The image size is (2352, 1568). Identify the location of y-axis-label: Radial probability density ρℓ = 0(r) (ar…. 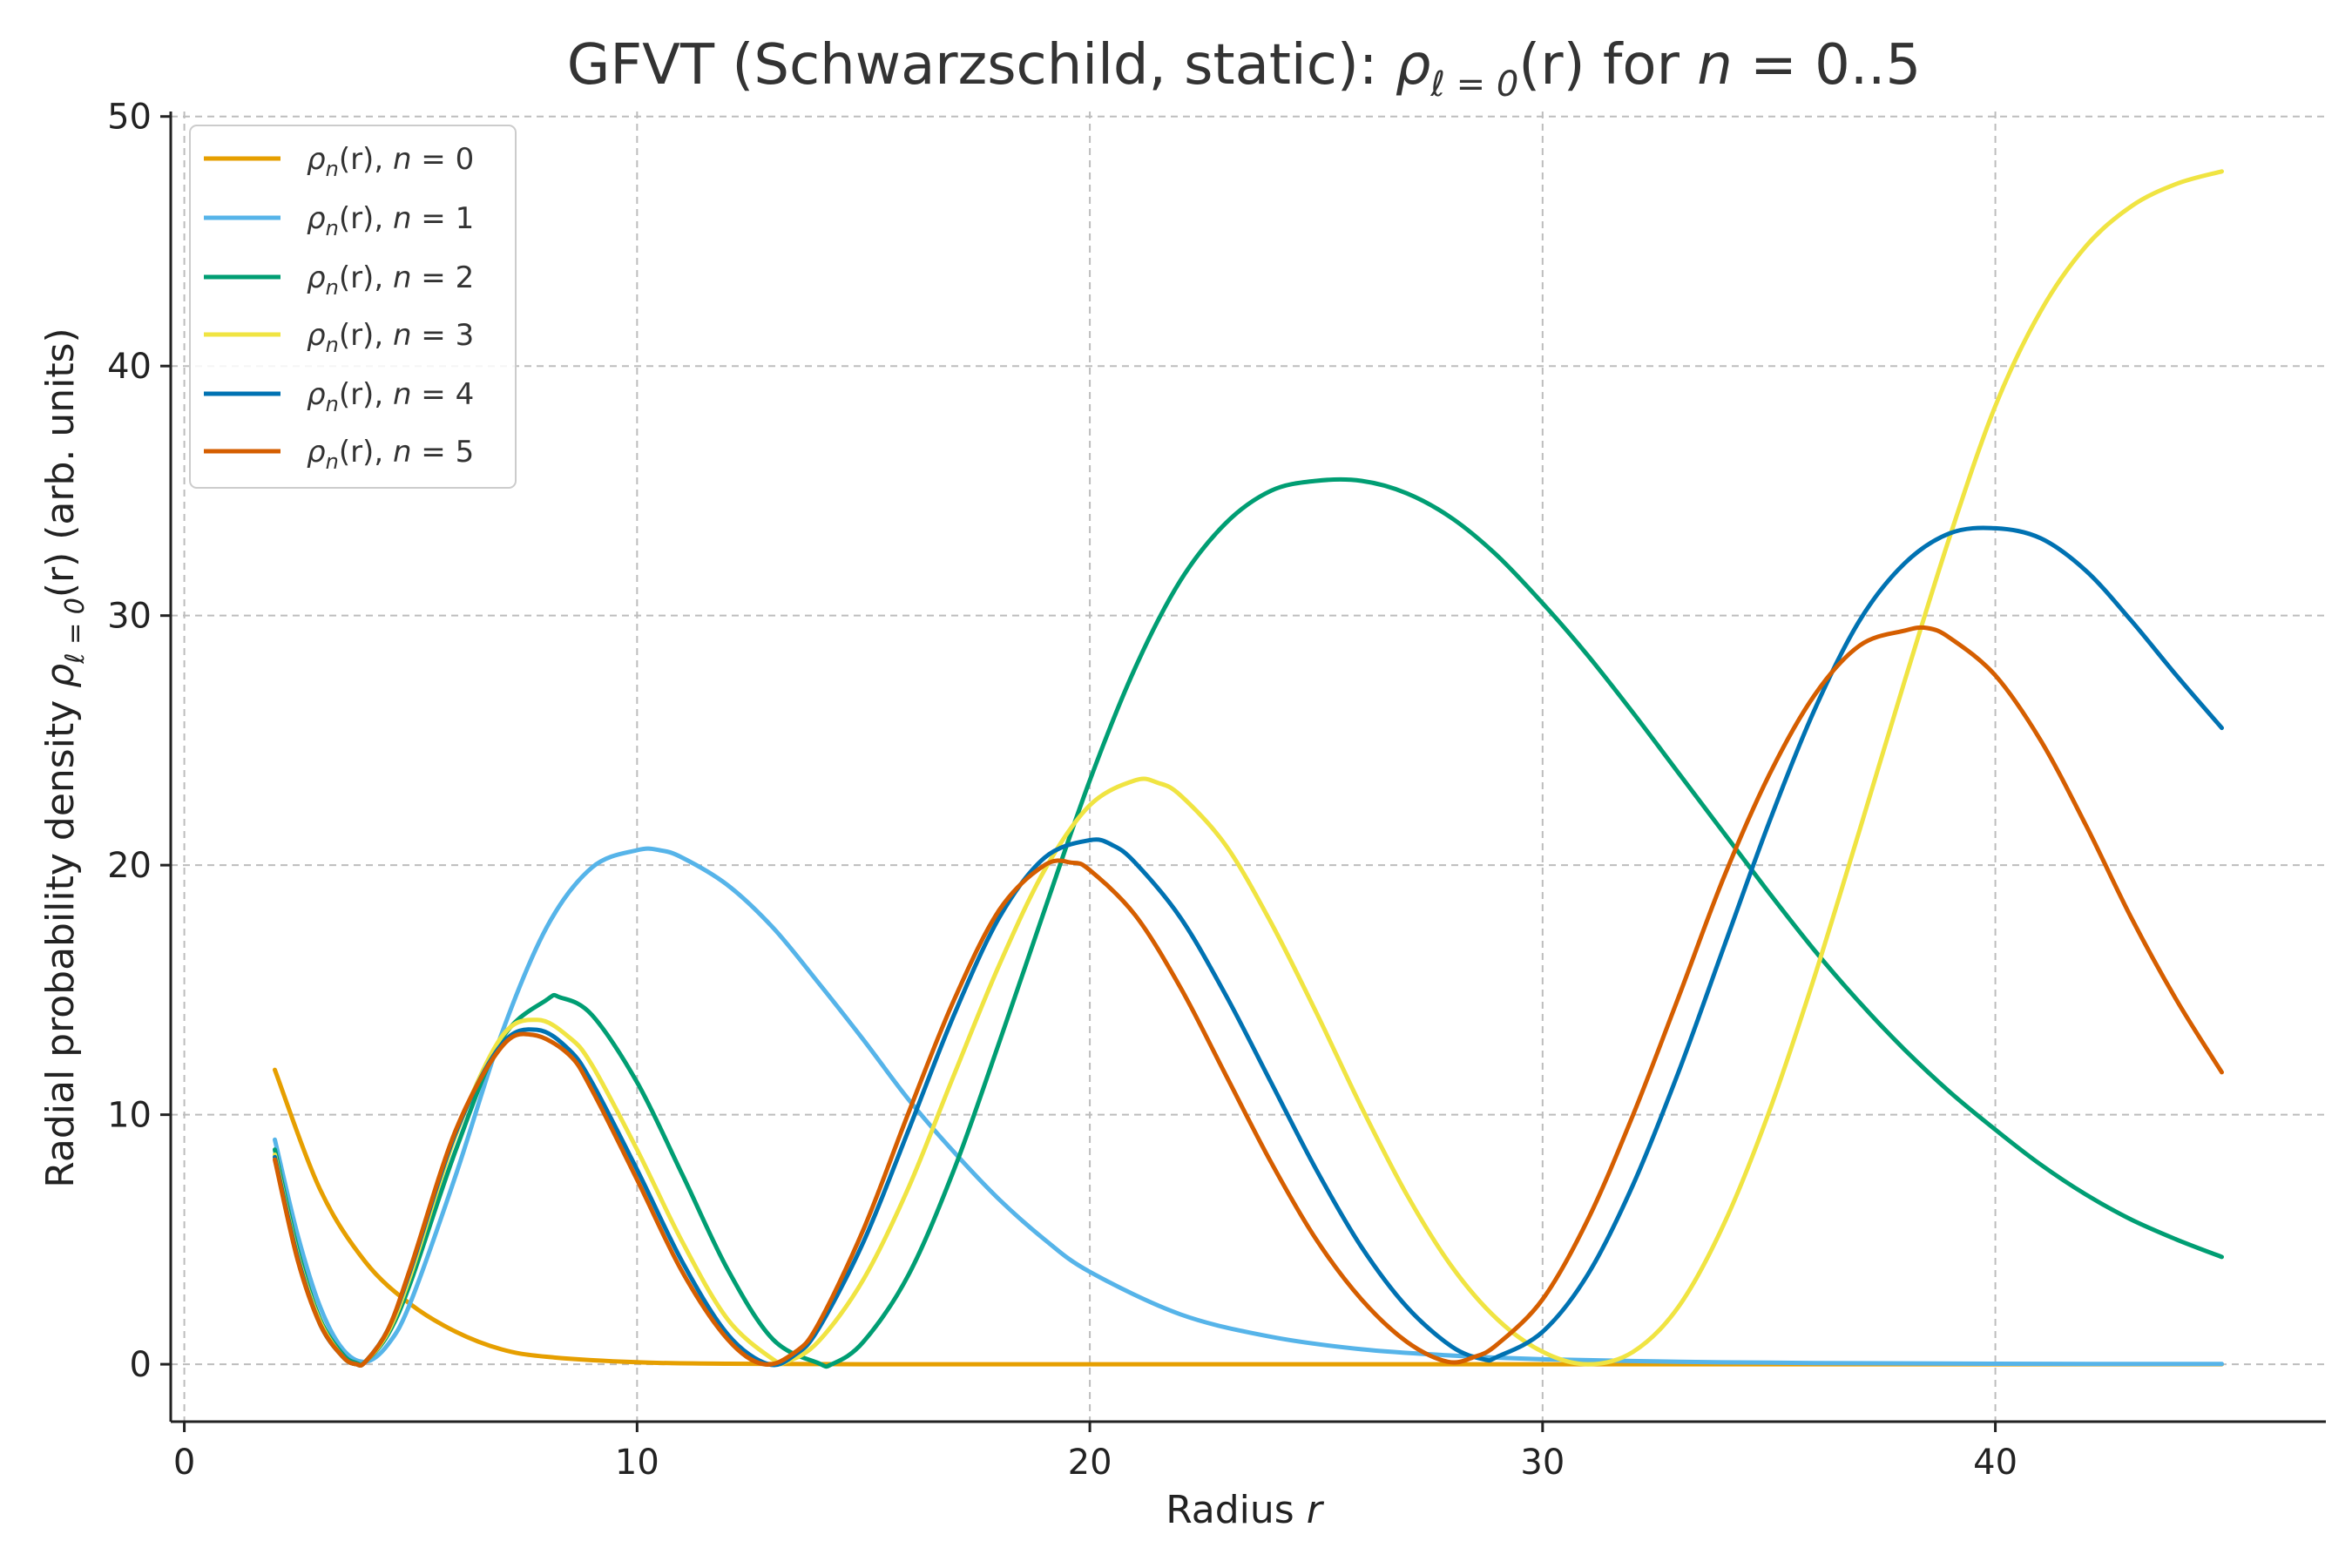
(64, 757).